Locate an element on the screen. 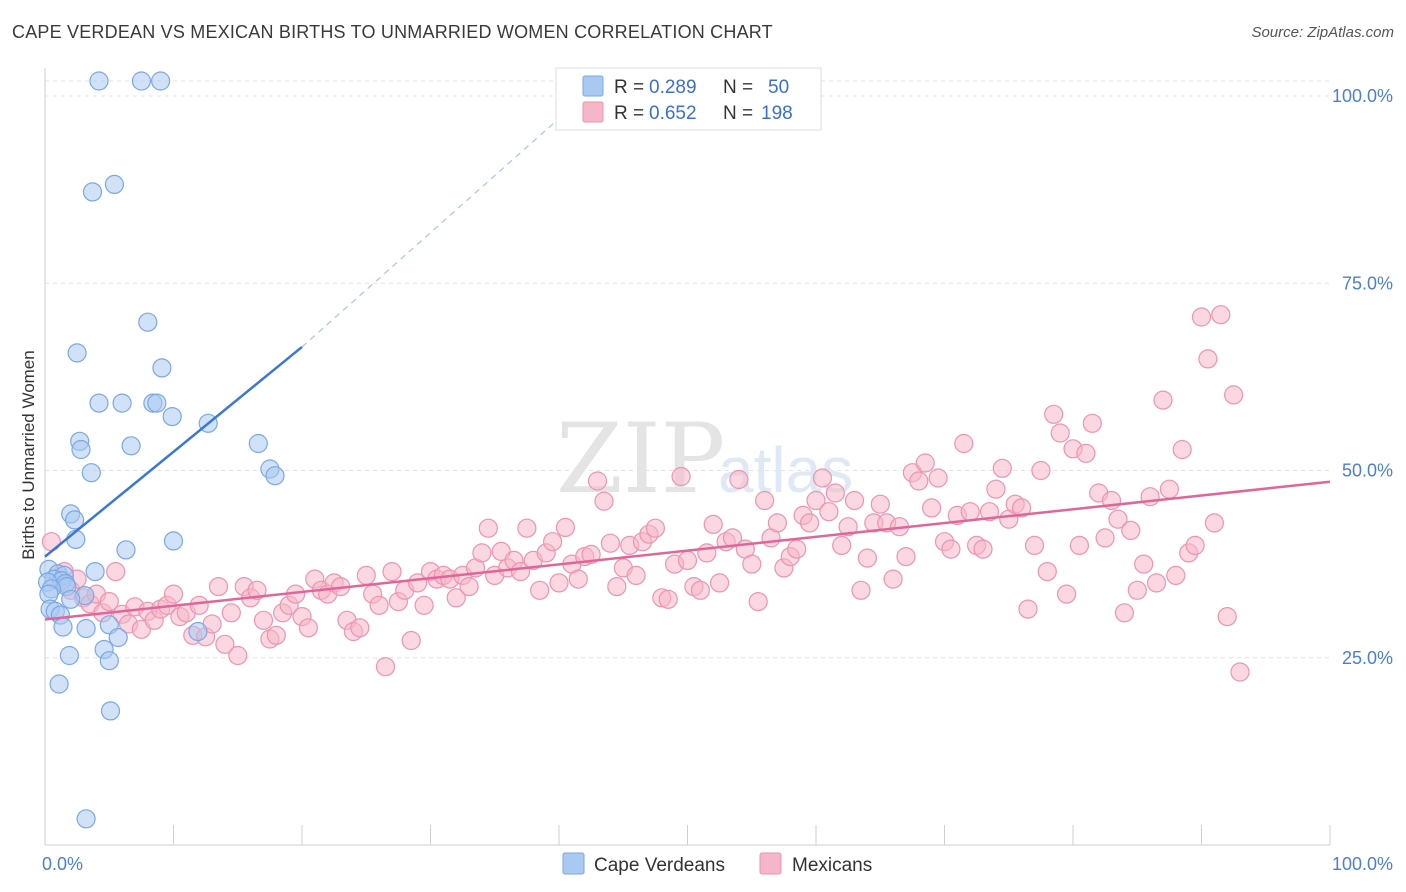 The image size is (1406, 892). y-tick-labels: 25.0% 50.0% 75.0% 100.0% is located at coordinates (1362, 377).